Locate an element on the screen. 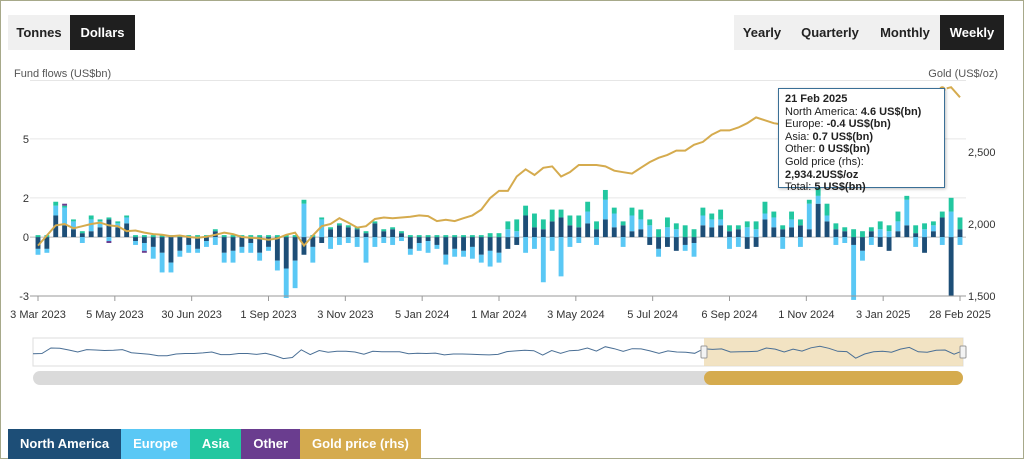 The image size is (1024, 459). legend-gold-price: Gold price (rhs) is located at coordinates (360, 444).